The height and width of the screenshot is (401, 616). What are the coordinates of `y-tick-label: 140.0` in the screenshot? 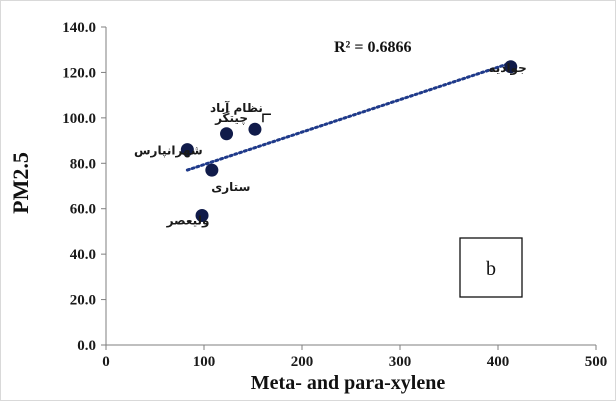 It's located at (79, 28).